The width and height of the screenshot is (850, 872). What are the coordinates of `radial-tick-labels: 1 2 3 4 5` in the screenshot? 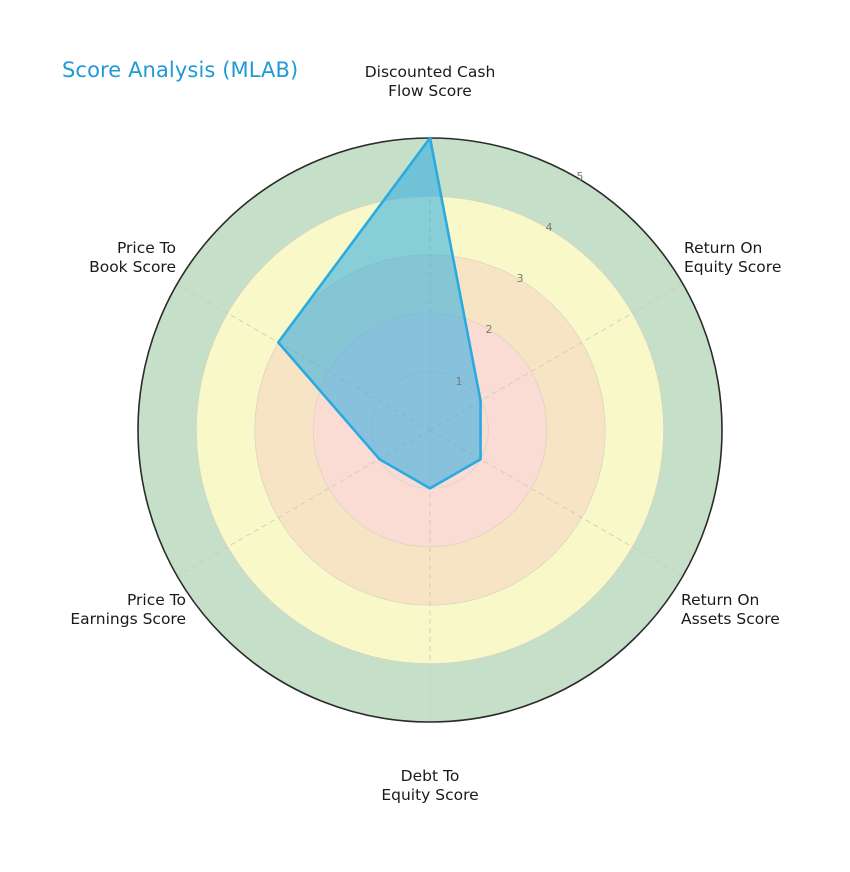 It's located at (520, 279).